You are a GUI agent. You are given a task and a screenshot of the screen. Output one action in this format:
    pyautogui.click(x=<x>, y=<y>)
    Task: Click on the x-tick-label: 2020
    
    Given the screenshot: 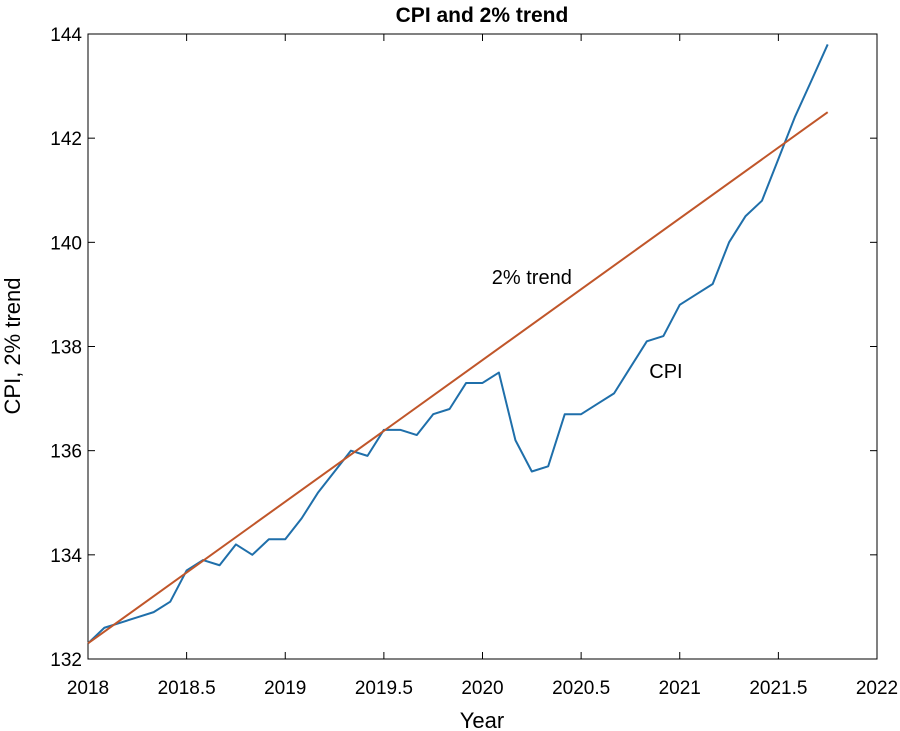 What is the action you would take?
    pyautogui.click(x=482, y=688)
    